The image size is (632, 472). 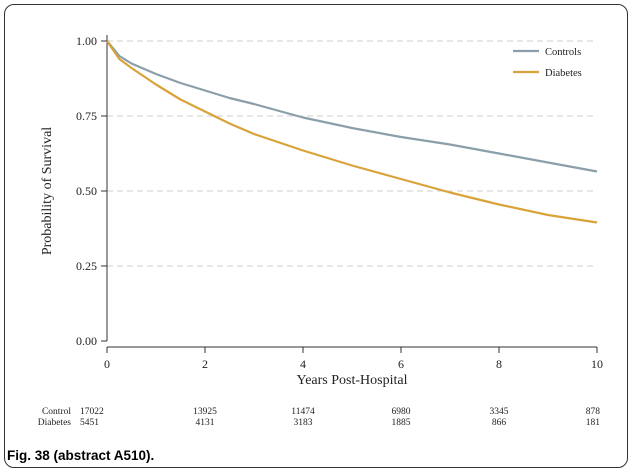 What do you see at coordinates (205, 364) in the screenshot?
I see `x-tick-label: 2` at bounding box center [205, 364].